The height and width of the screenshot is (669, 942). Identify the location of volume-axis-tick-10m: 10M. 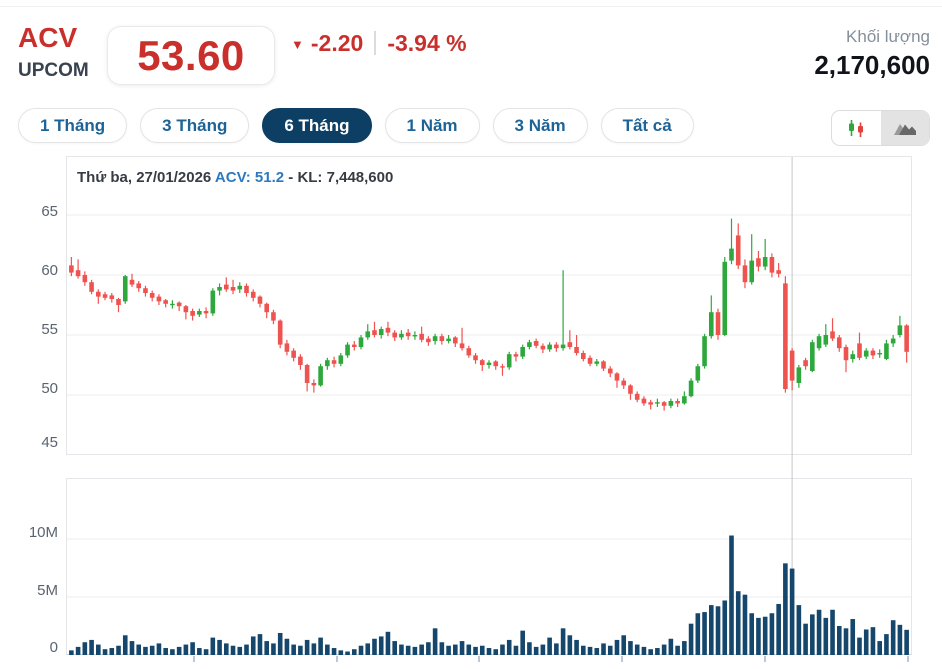
(43, 532).